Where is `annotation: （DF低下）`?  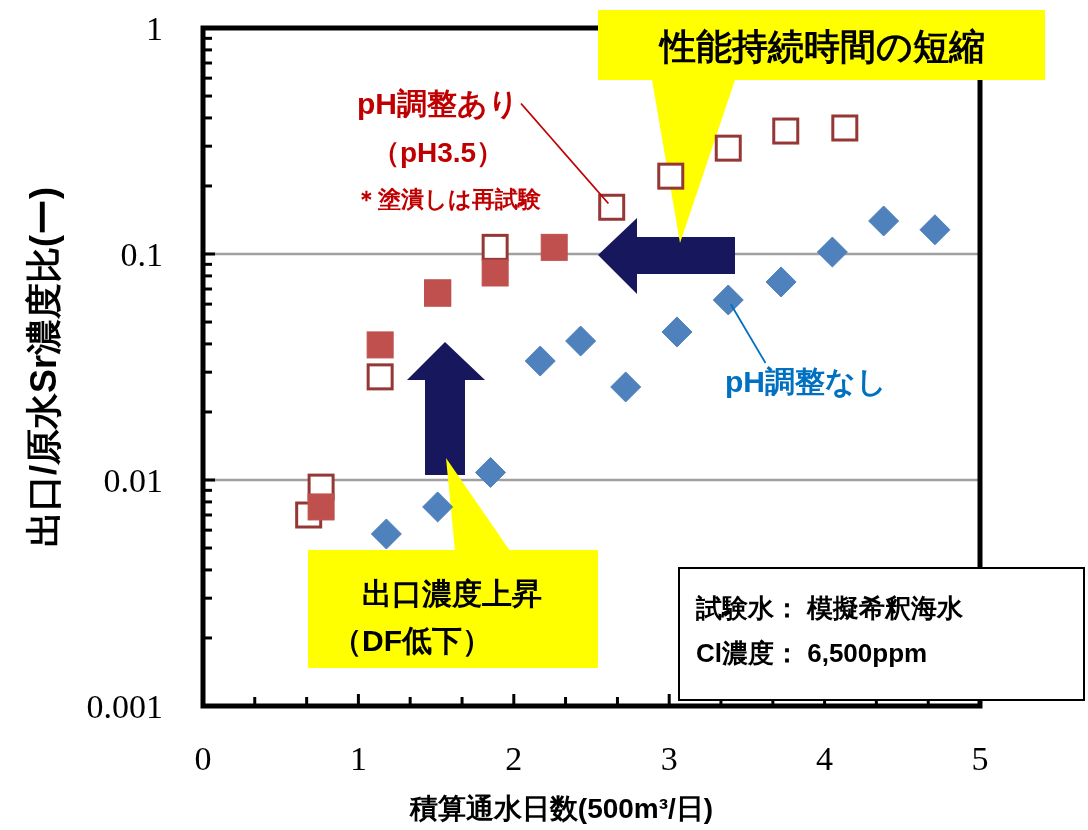 annotation: （DF低下） is located at coordinates (412, 640).